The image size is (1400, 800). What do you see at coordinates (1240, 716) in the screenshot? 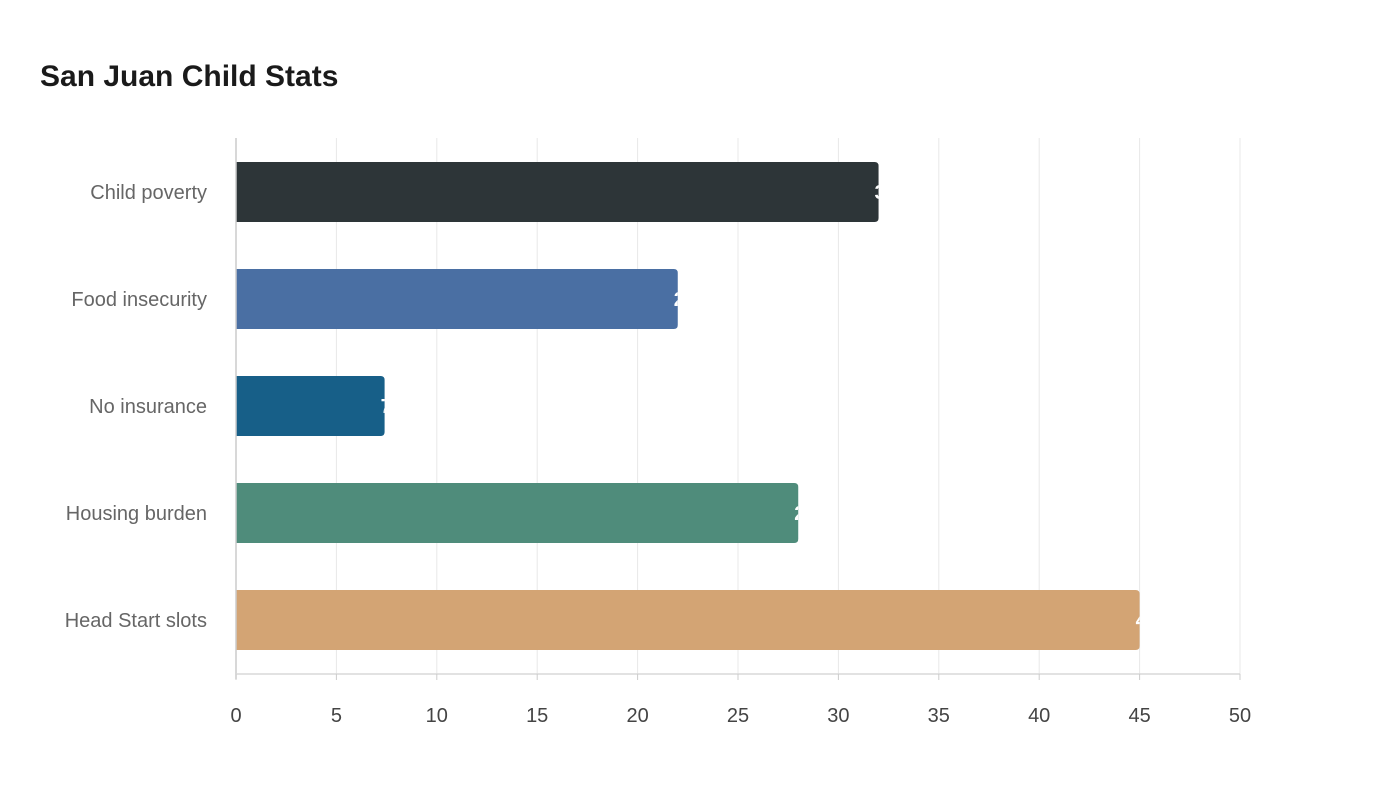
I see `x-tick-label: 50` at bounding box center [1240, 716].